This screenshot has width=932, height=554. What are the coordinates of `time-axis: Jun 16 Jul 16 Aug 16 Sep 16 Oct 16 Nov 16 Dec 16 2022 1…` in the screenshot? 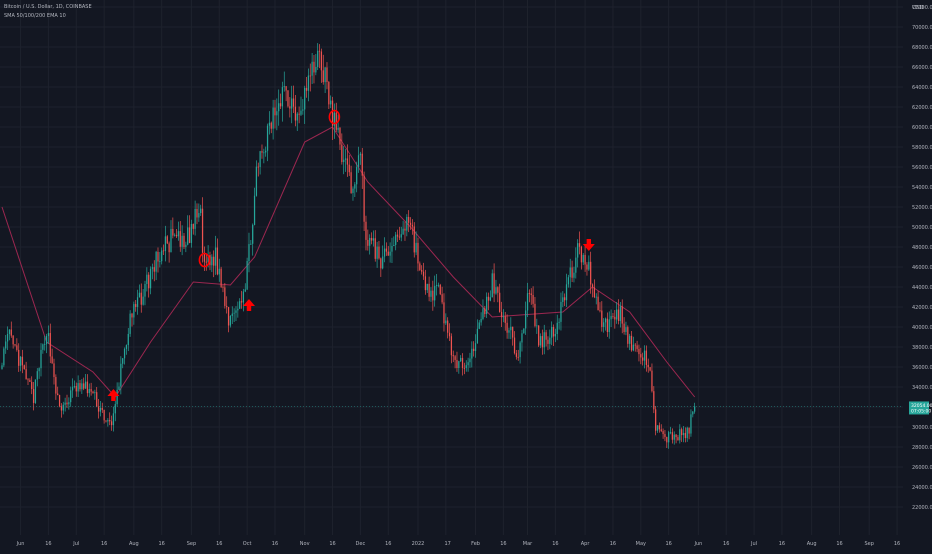 It's located at (458, 544).